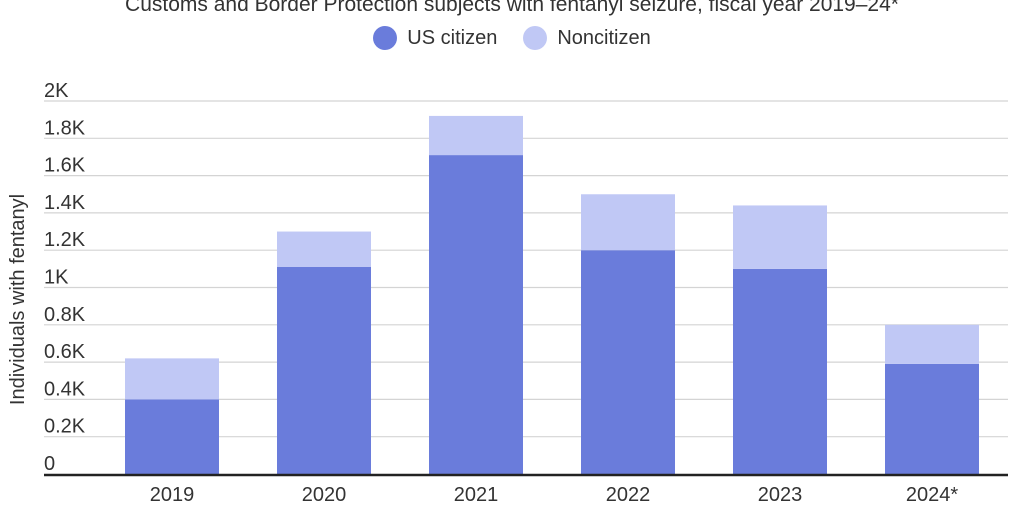 This screenshot has width=1024, height=512. I want to click on y-tick-label: 1.8K, so click(65, 128).